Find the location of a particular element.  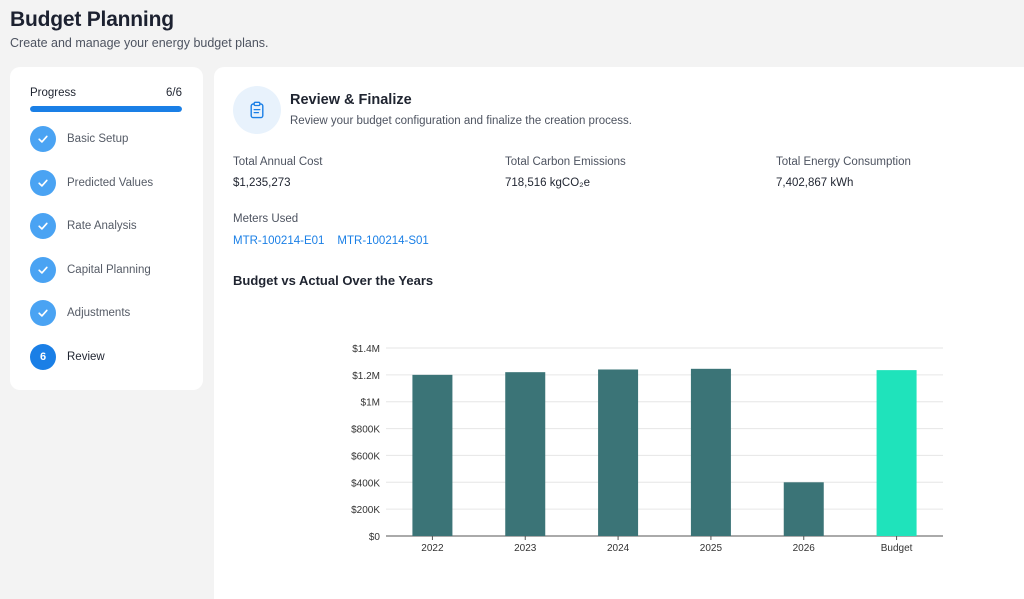

progress-bar-fill is located at coordinates (106, 109).